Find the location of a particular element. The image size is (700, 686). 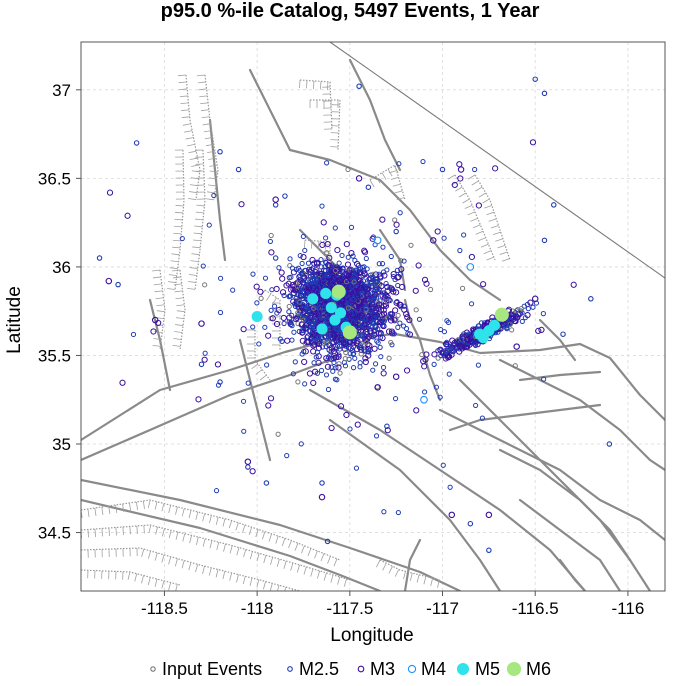

y-tick-label: 37 is located at coordinates (61, 90).